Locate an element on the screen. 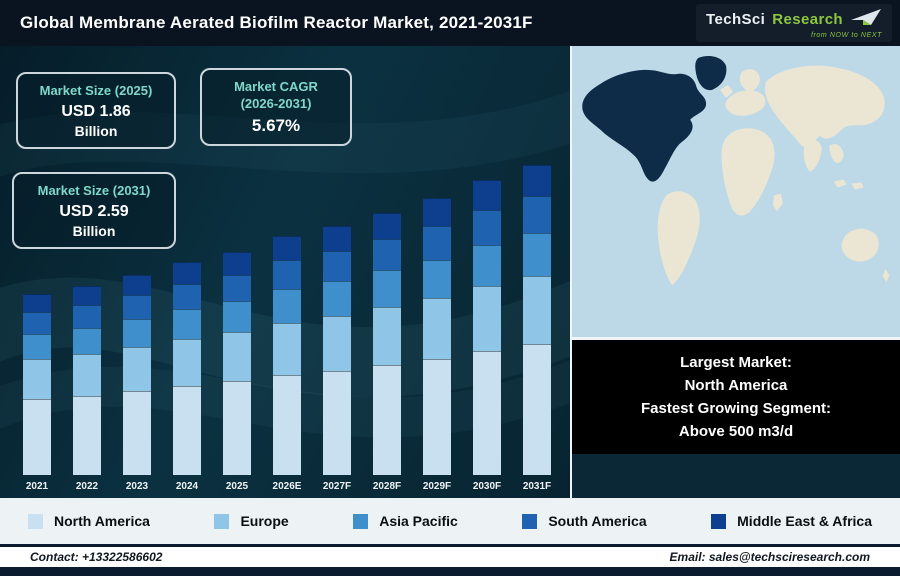 This screenshot has height=576, width=900. region-japan is located at coordinates (879, 109).